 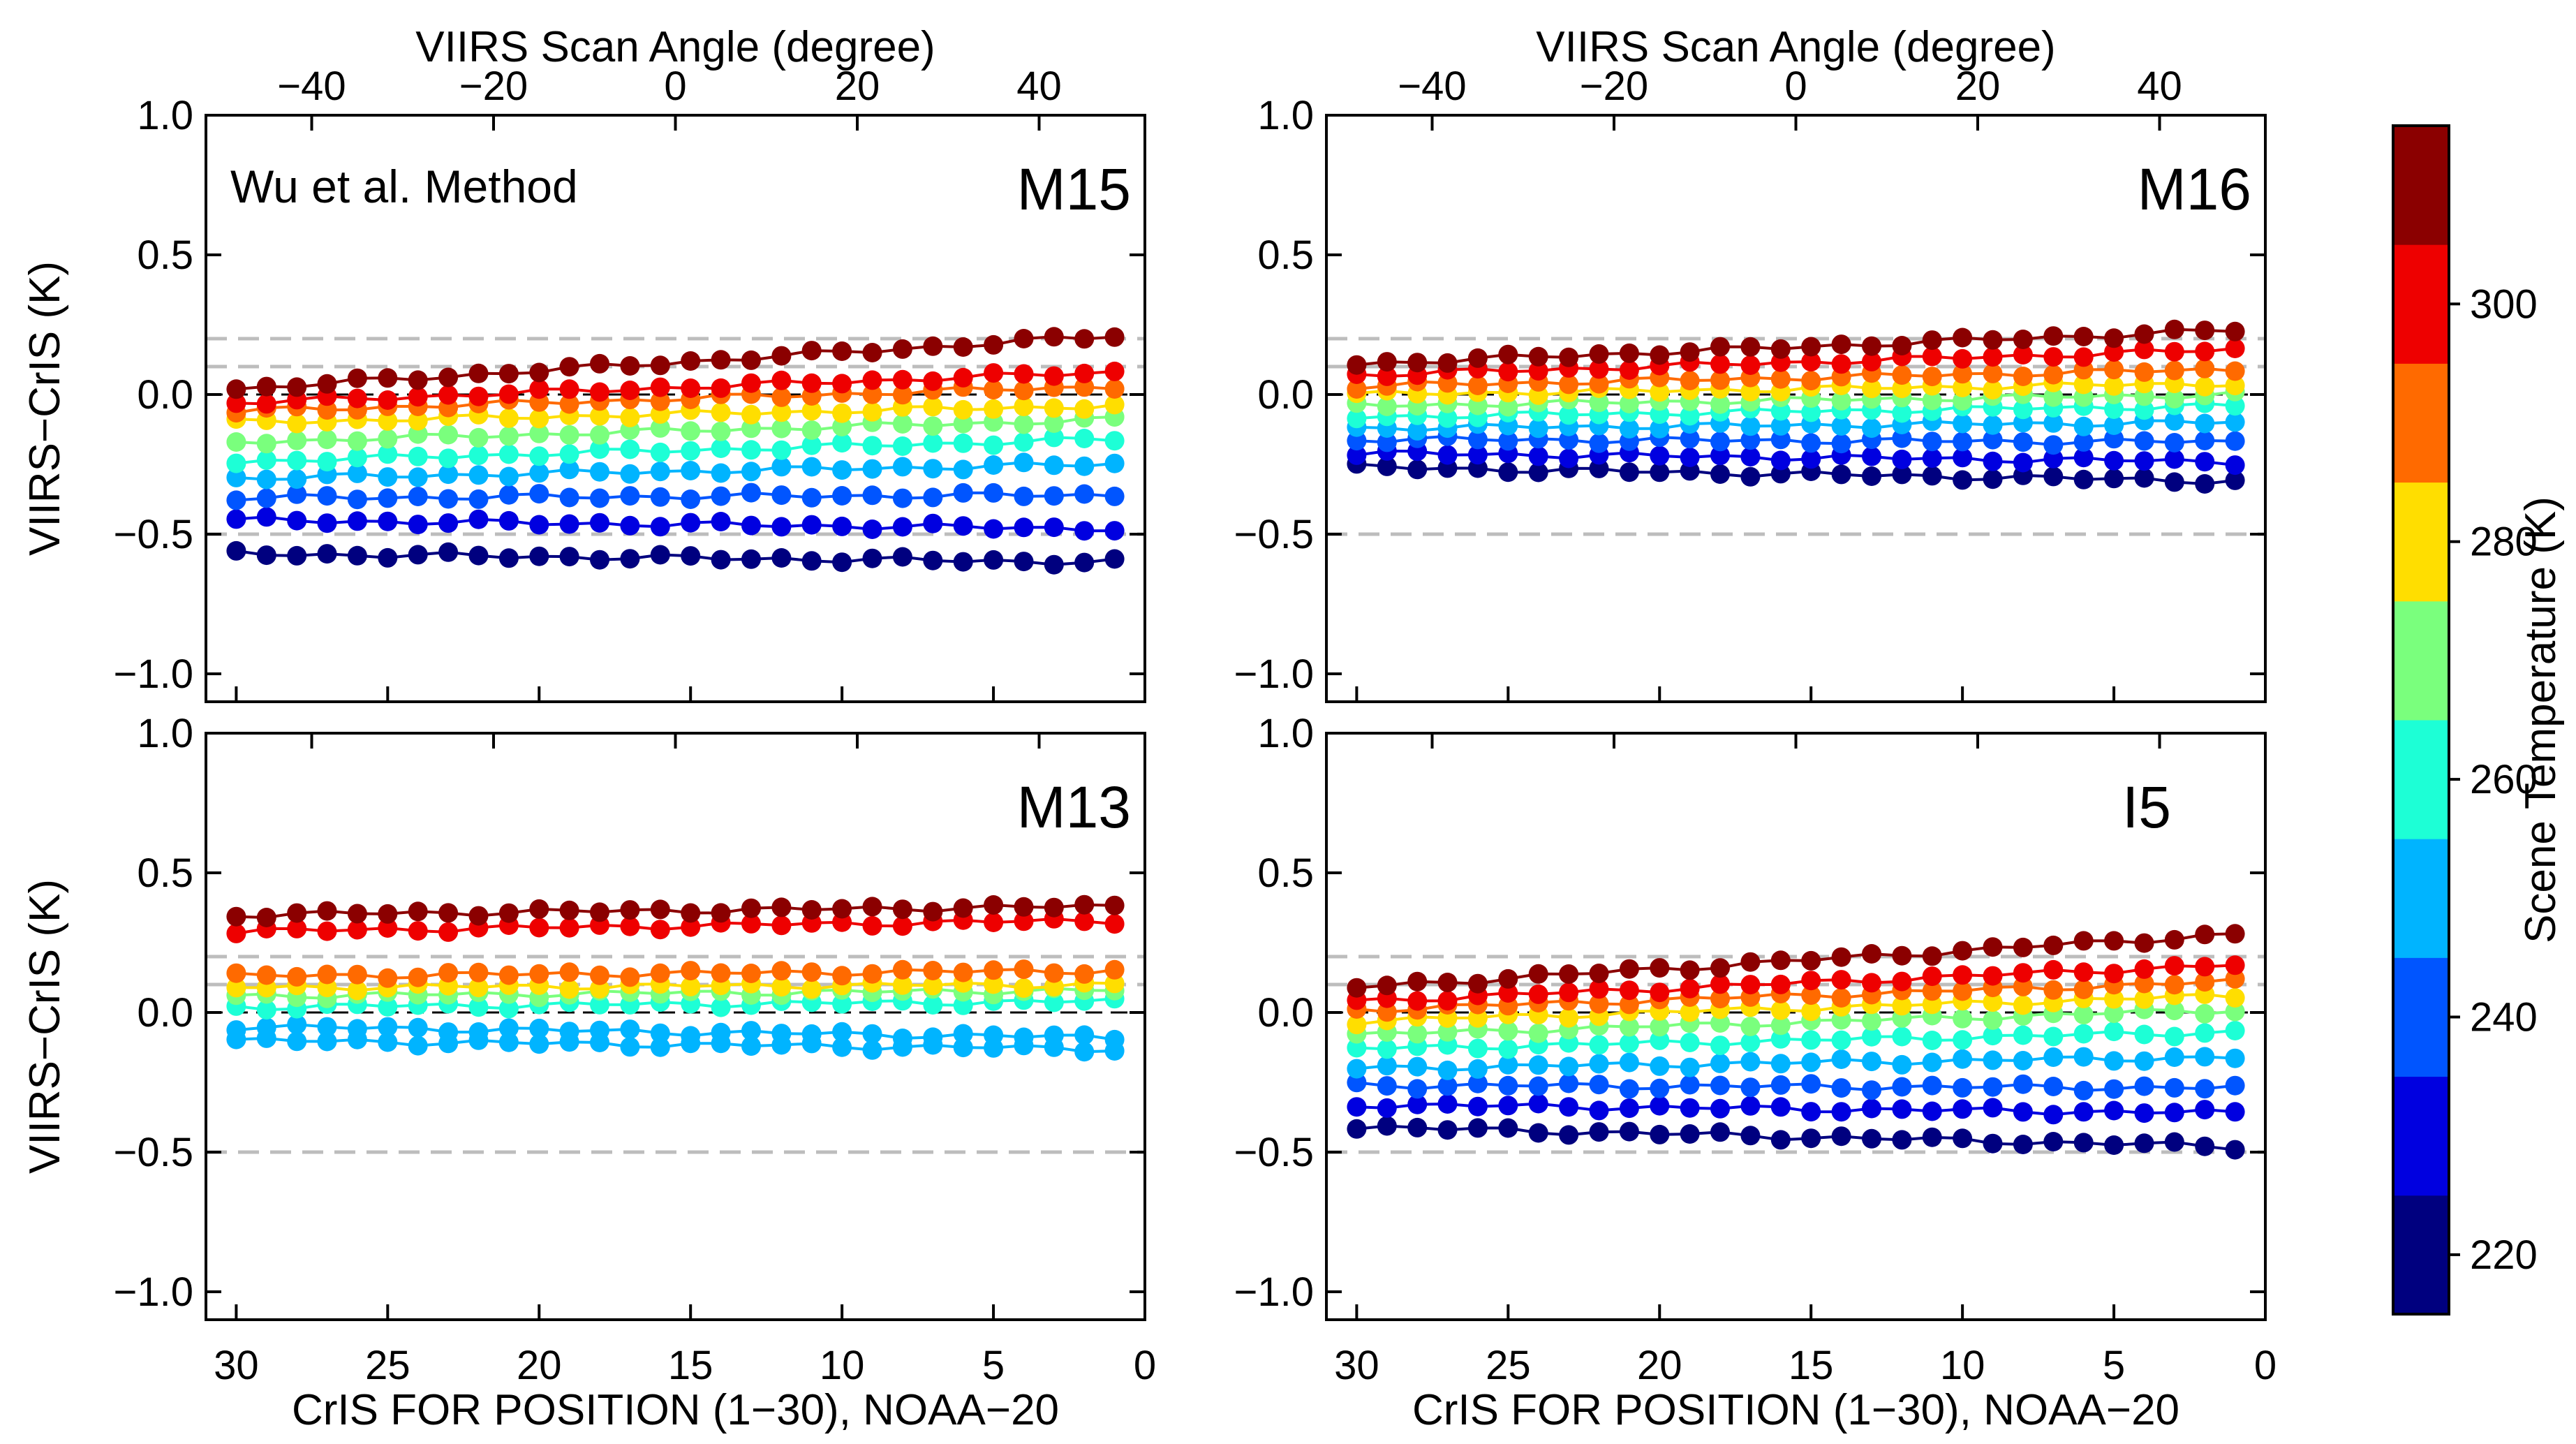 I want to click on y-tick-label: −1.0, so click(x=1274, y=674).